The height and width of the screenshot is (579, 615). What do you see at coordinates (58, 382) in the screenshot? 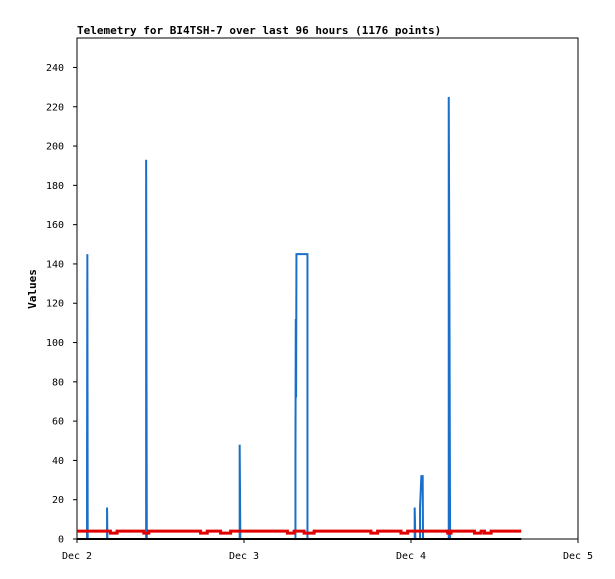
I see `y-tick-label: 80` at bounding box center [58, 382].